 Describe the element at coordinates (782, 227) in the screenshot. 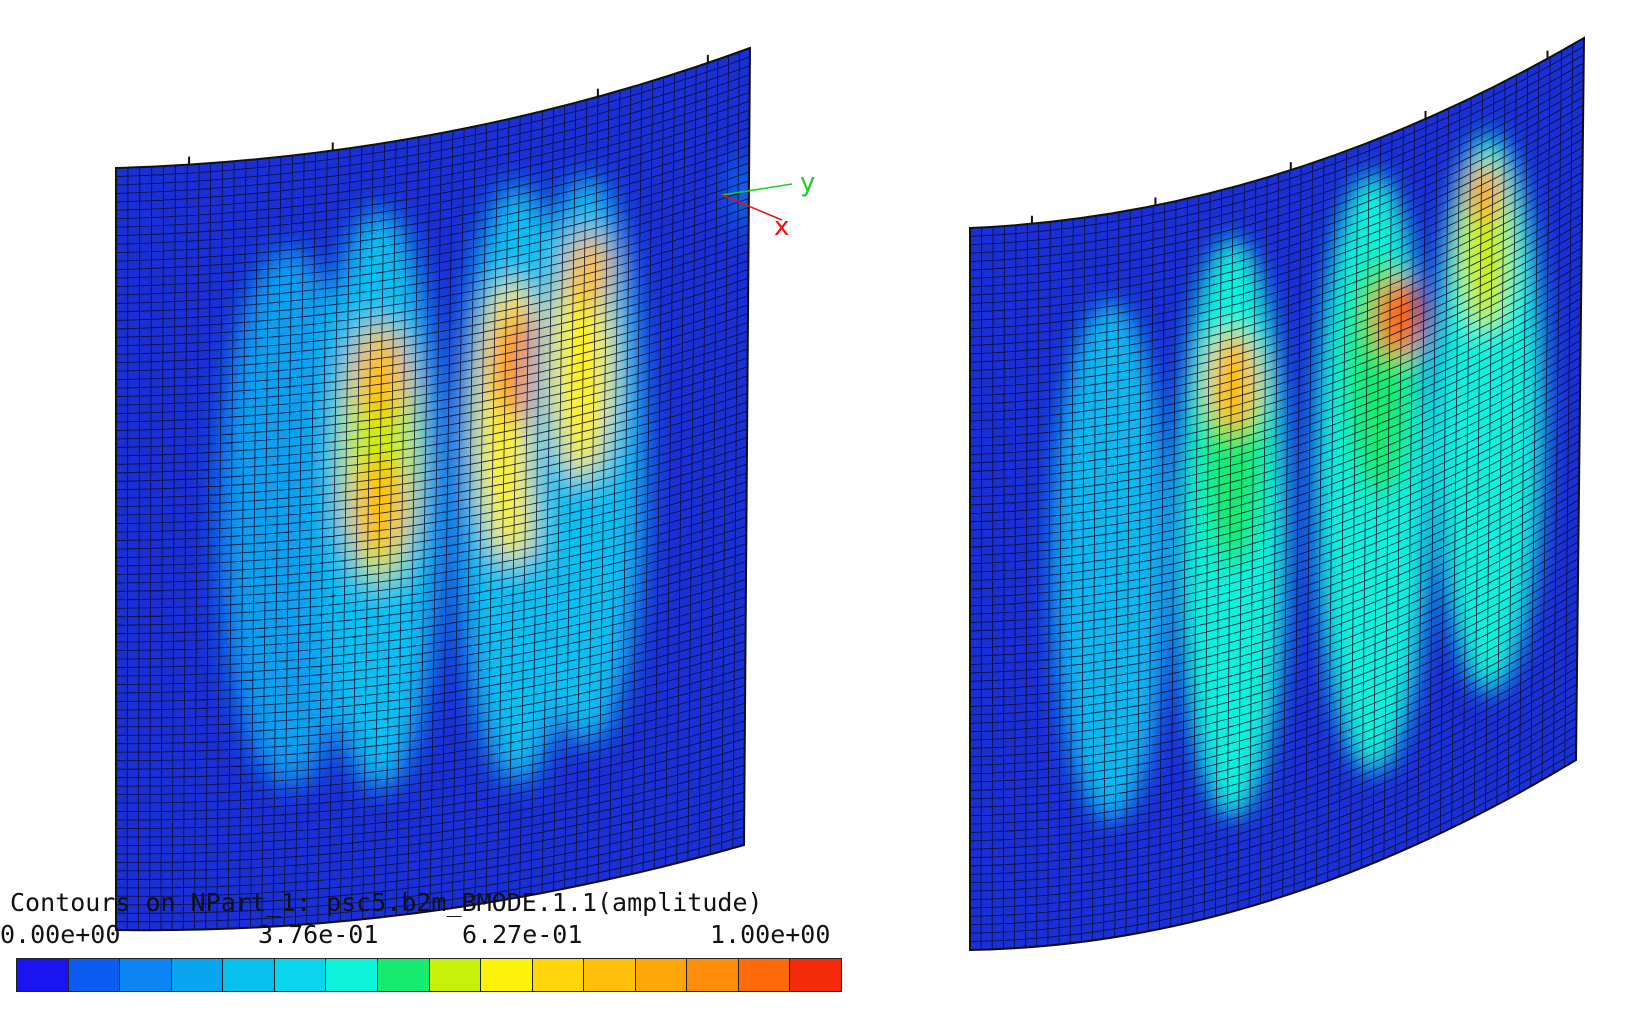

I see `triad-x-label: x` at that location.